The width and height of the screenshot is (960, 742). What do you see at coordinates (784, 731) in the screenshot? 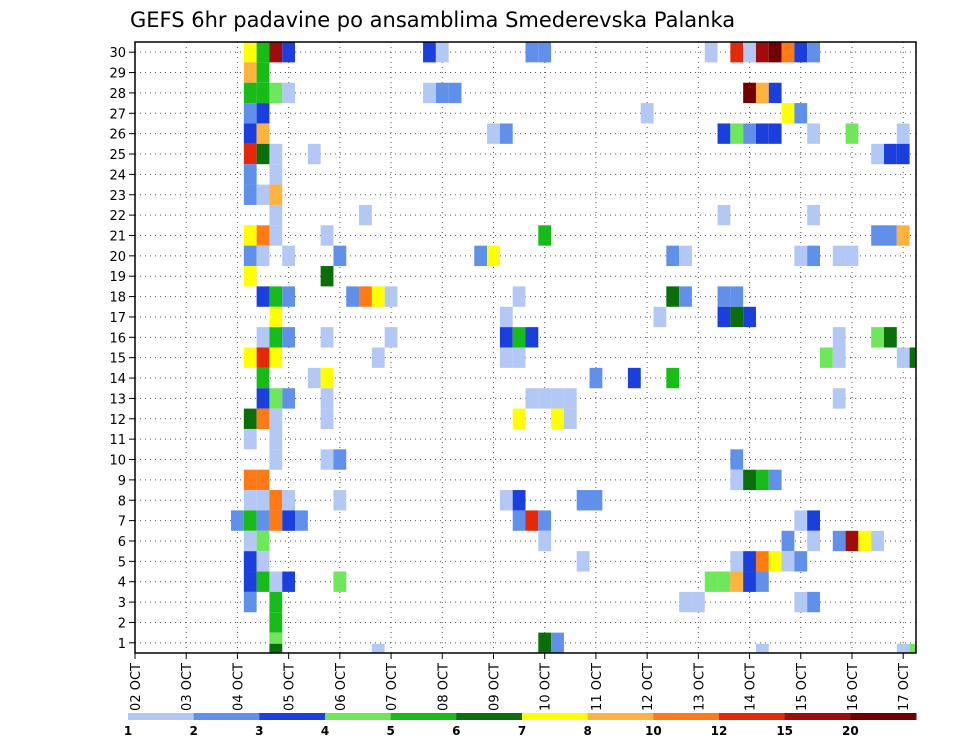
I see `colorbar-label: 15` at bounding box center [784, 731].